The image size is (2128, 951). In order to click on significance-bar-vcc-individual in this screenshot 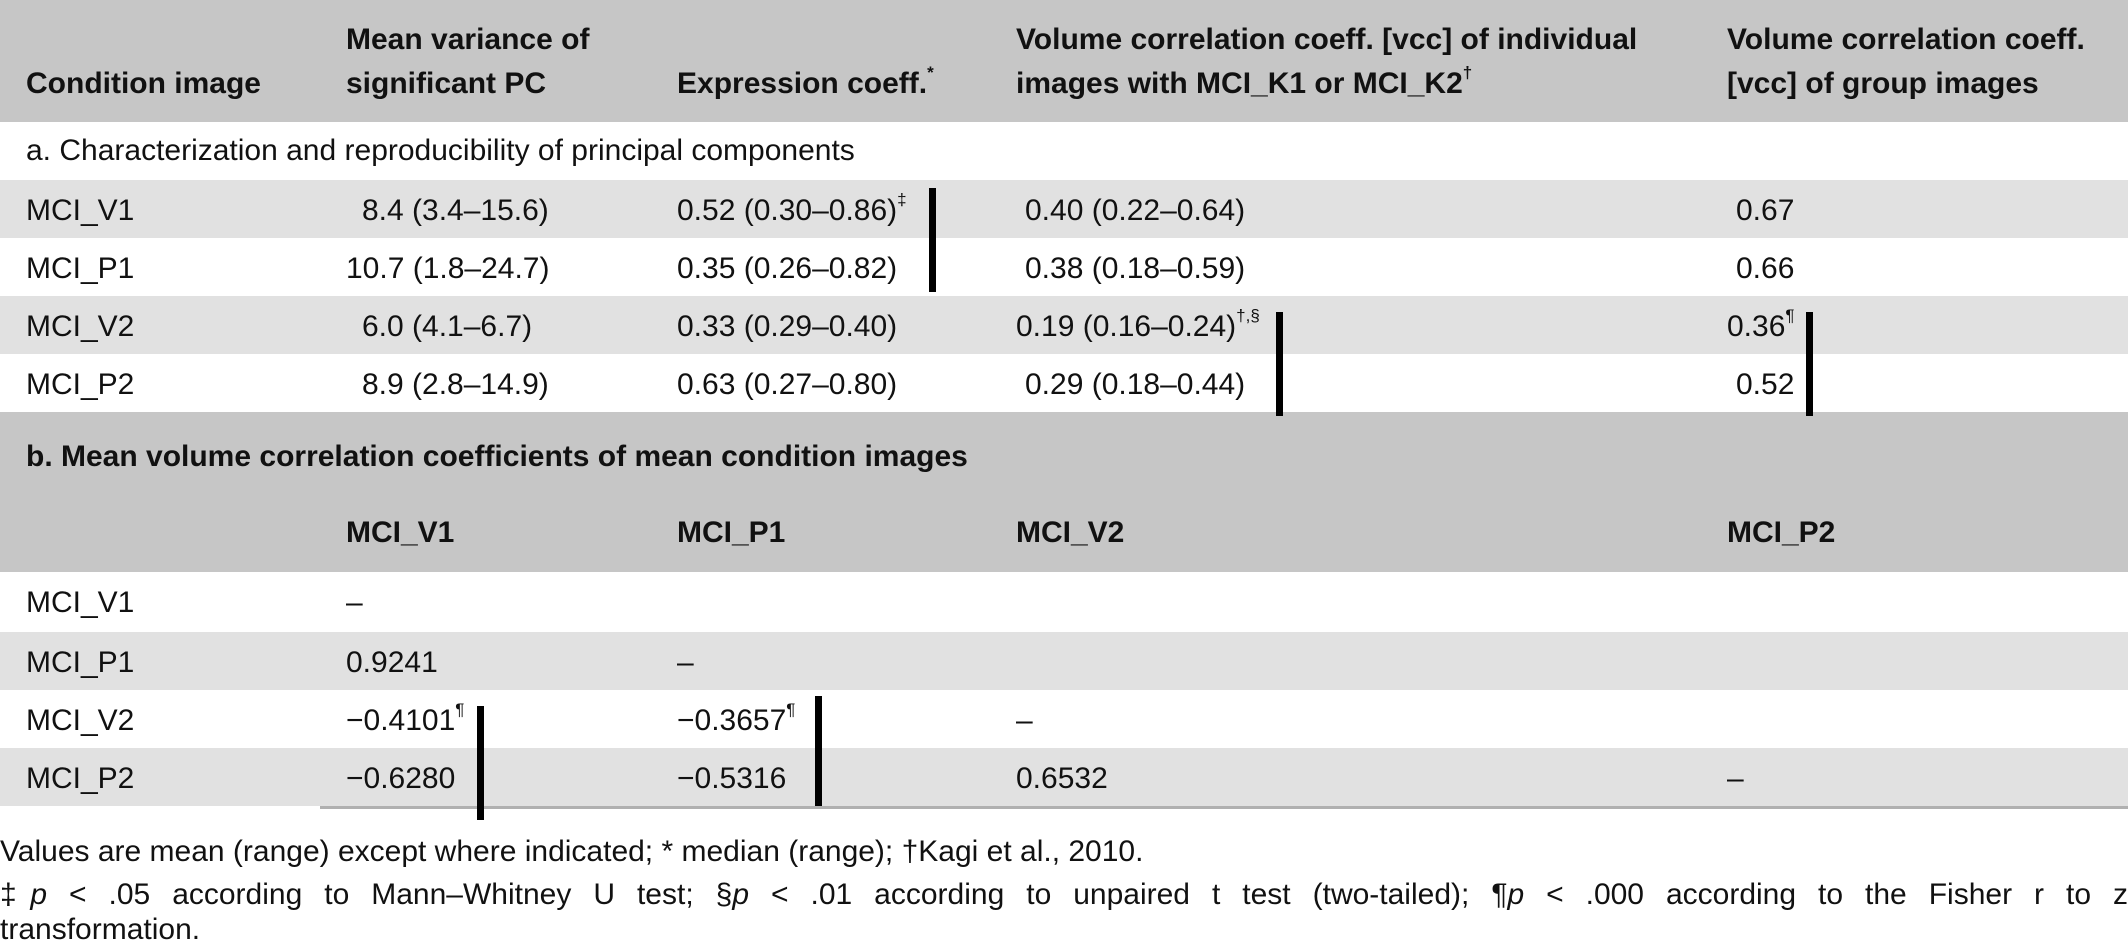, I will do `click(1279, 364)`.